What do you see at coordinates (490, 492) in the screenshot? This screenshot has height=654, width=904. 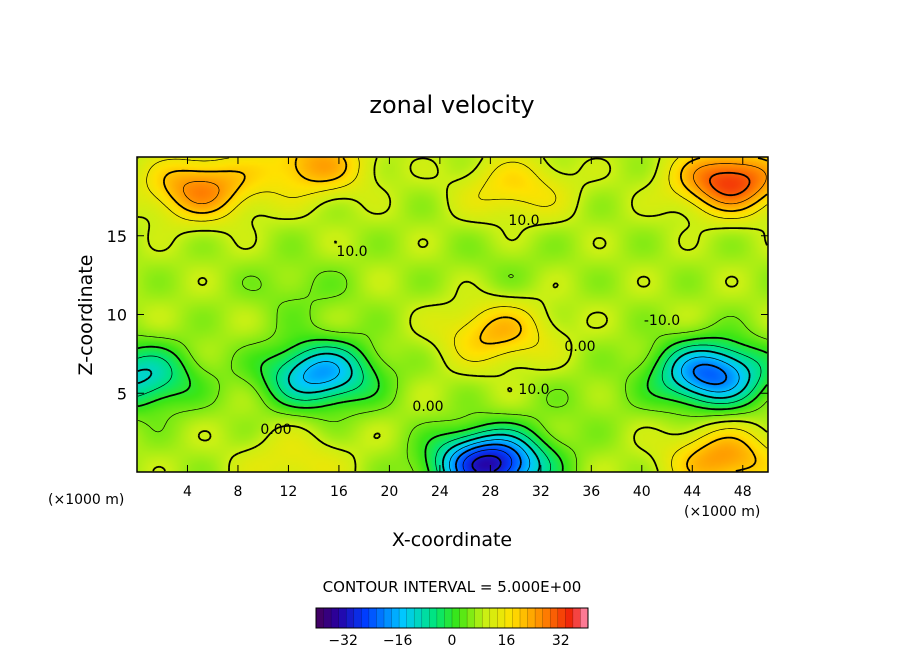 I see `x-tick-label: 28` at bounding box center [490, 492].